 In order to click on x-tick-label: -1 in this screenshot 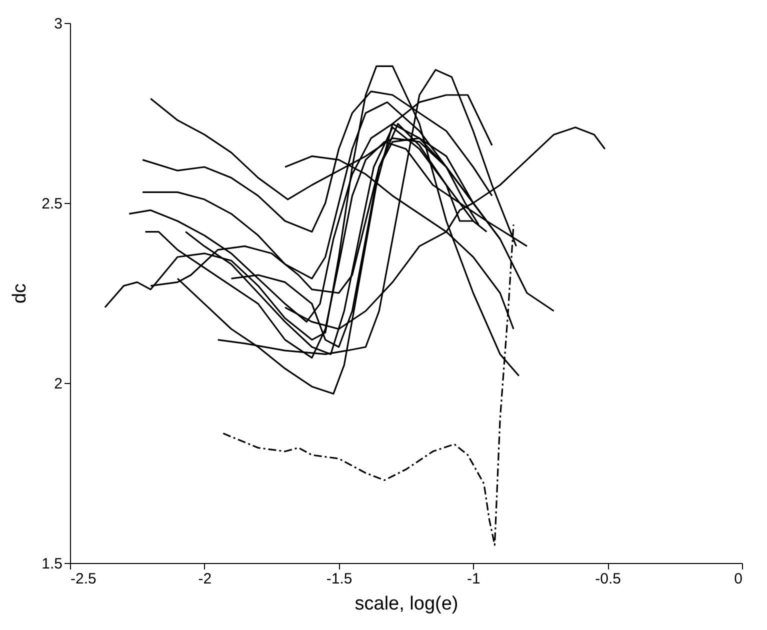, I will do `click(473, 579)`.